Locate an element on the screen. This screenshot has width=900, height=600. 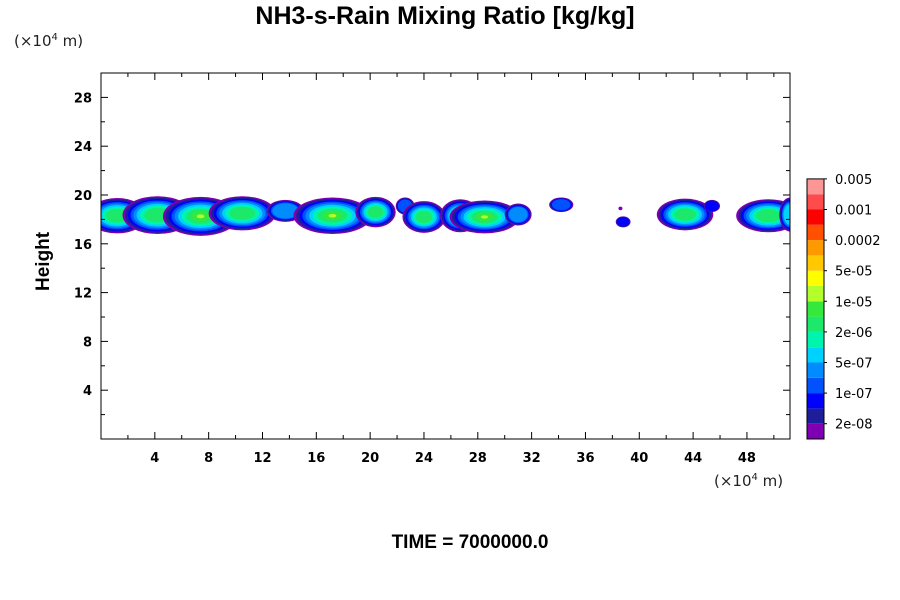
colorbar-label: 0.001 is located at coordinates (853, 211).